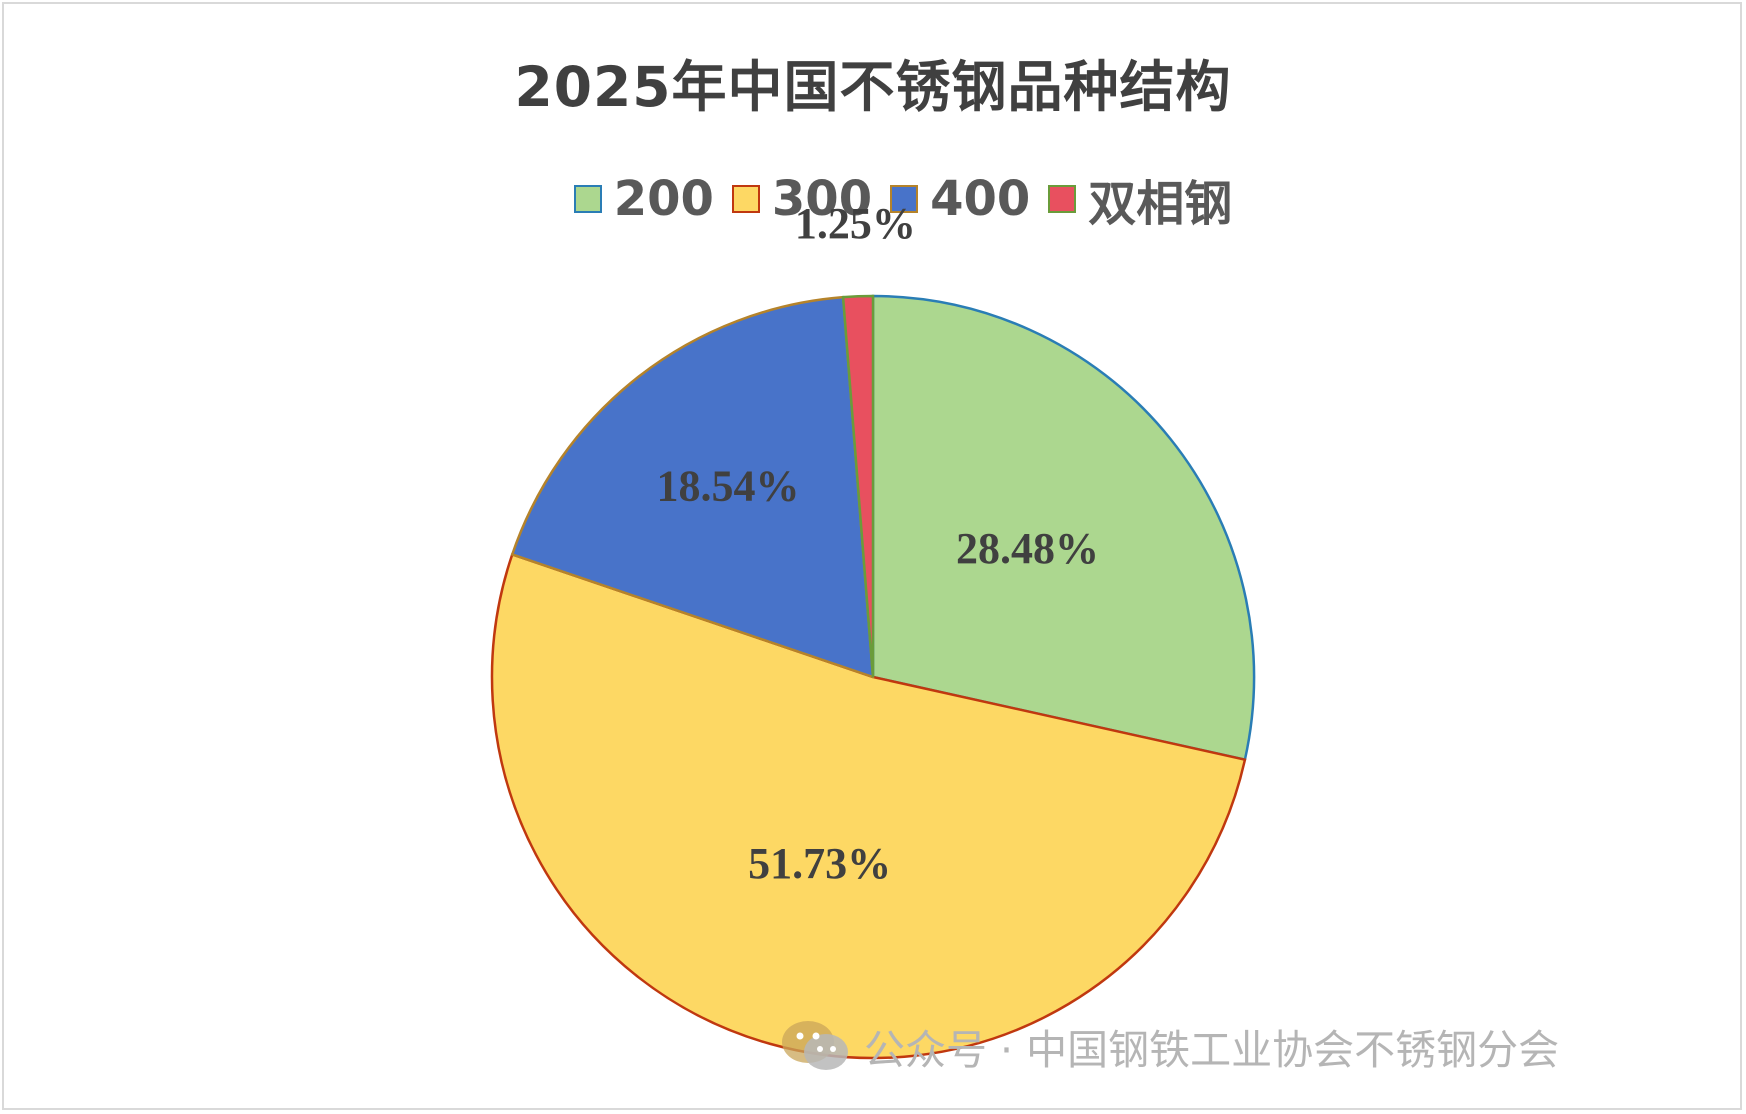 This screenshot has height=1114, width=1746. What do you see at coordinates (727, 486) in the screenshot?
I see `data-label-2: 18.54%` at bounding box center [727, 486].